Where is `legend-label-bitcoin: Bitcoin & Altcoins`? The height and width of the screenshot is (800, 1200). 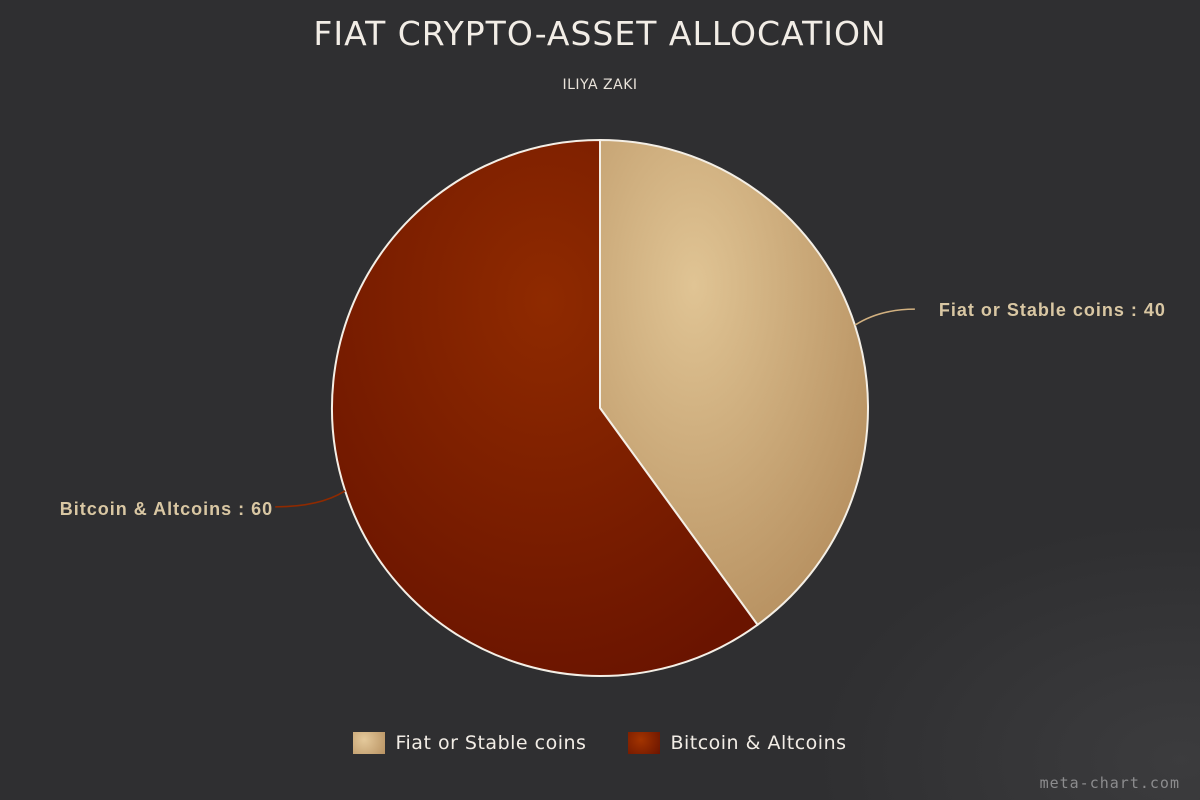
legend-label-bitcoin: Bitcoin & Altcoins is located at coordinates (758, 743).